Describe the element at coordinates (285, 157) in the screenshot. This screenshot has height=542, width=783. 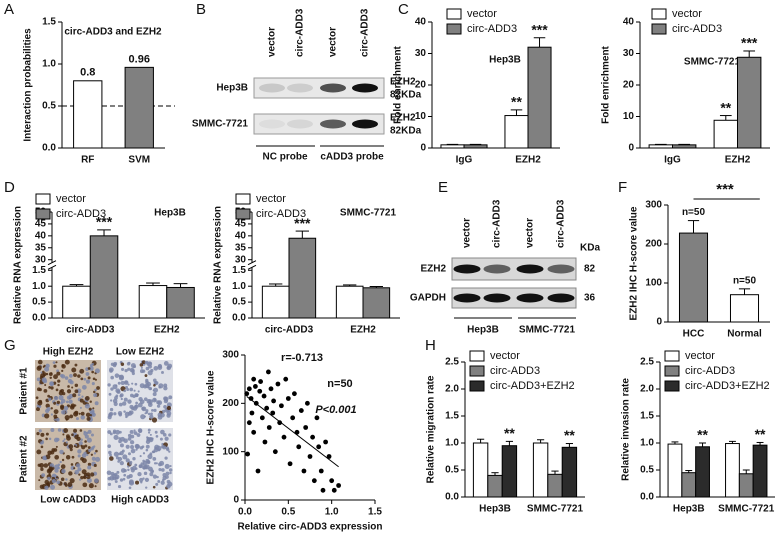
I see `probe-label: NC probe` at that location.